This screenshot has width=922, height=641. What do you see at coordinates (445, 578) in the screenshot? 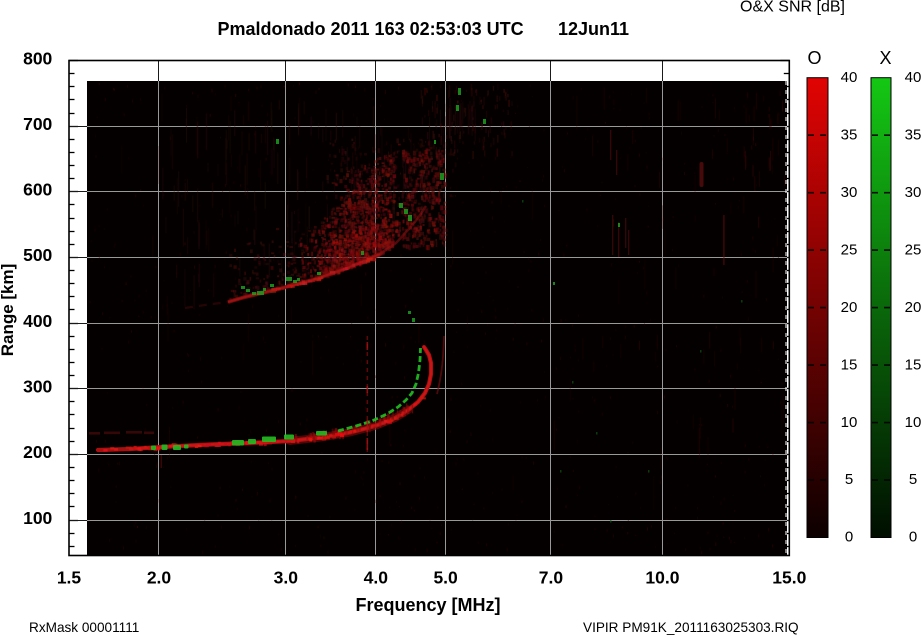
I see `svg-text: 5.0` at bounding box center [445, 578].